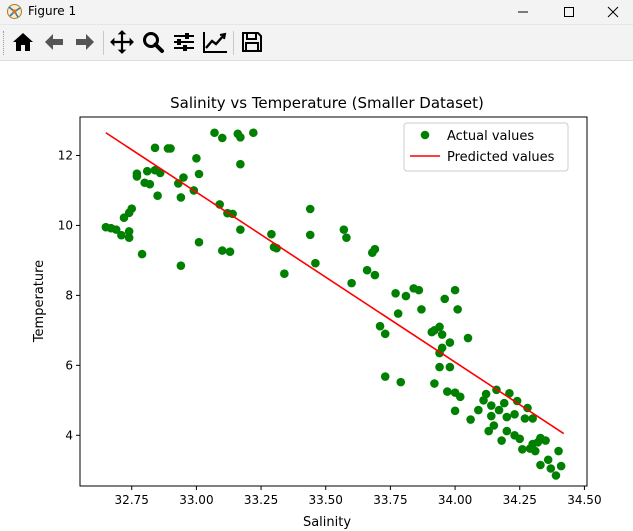  Describe the element at coordinates (69, 435) in the screenshot. I see `y-tick-label: 4` at that location.